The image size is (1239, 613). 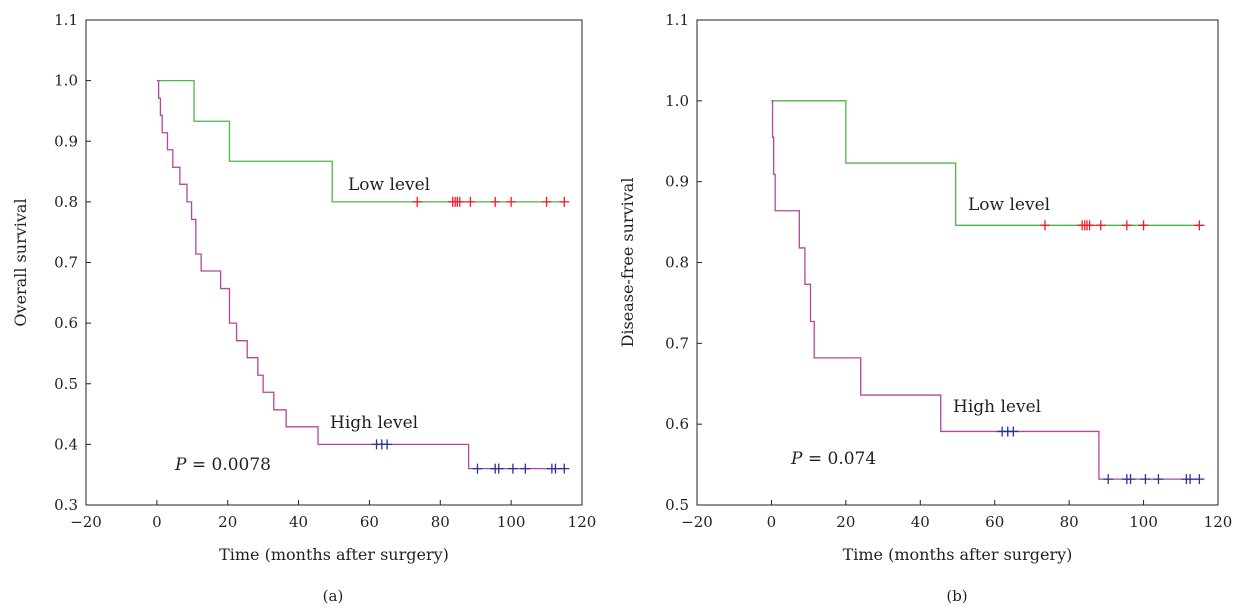 I want to click on y-tick-label: 0.4, so click(x=66, y=444).